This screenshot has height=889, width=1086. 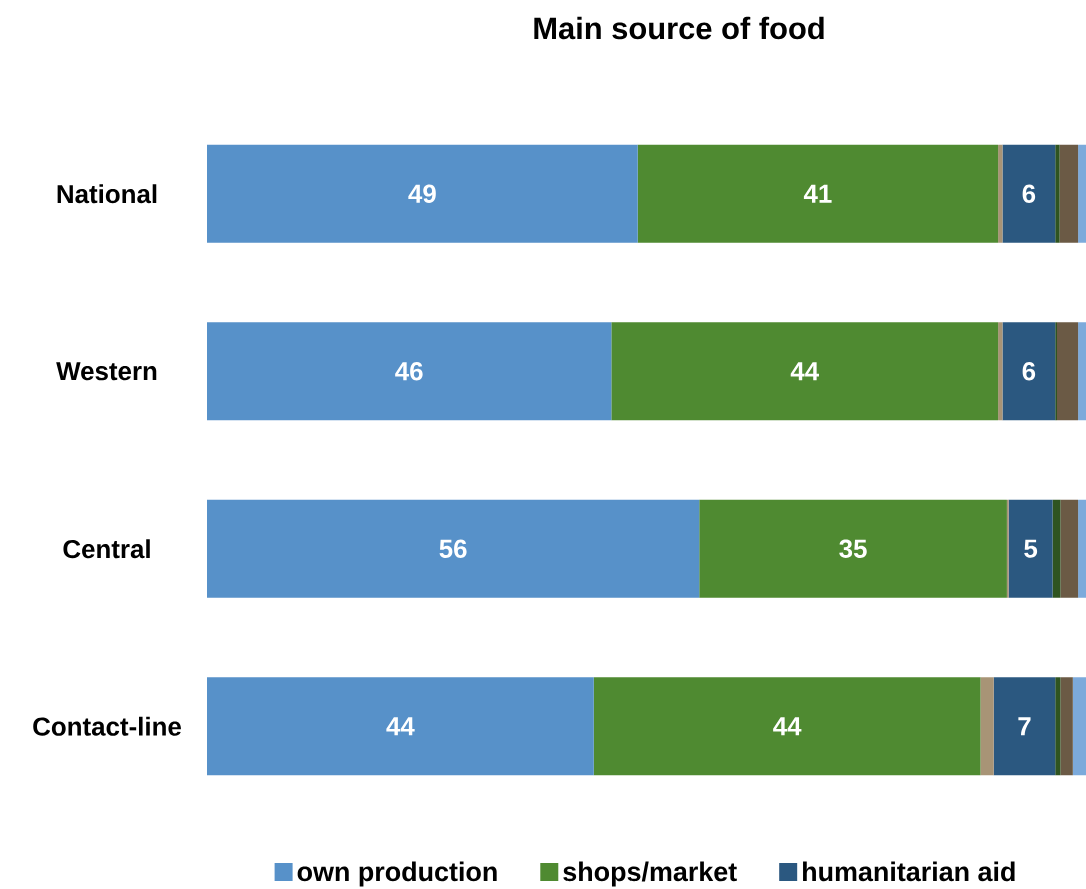 I want to click on legend-label: shops/market, so click(x=650, y=874).